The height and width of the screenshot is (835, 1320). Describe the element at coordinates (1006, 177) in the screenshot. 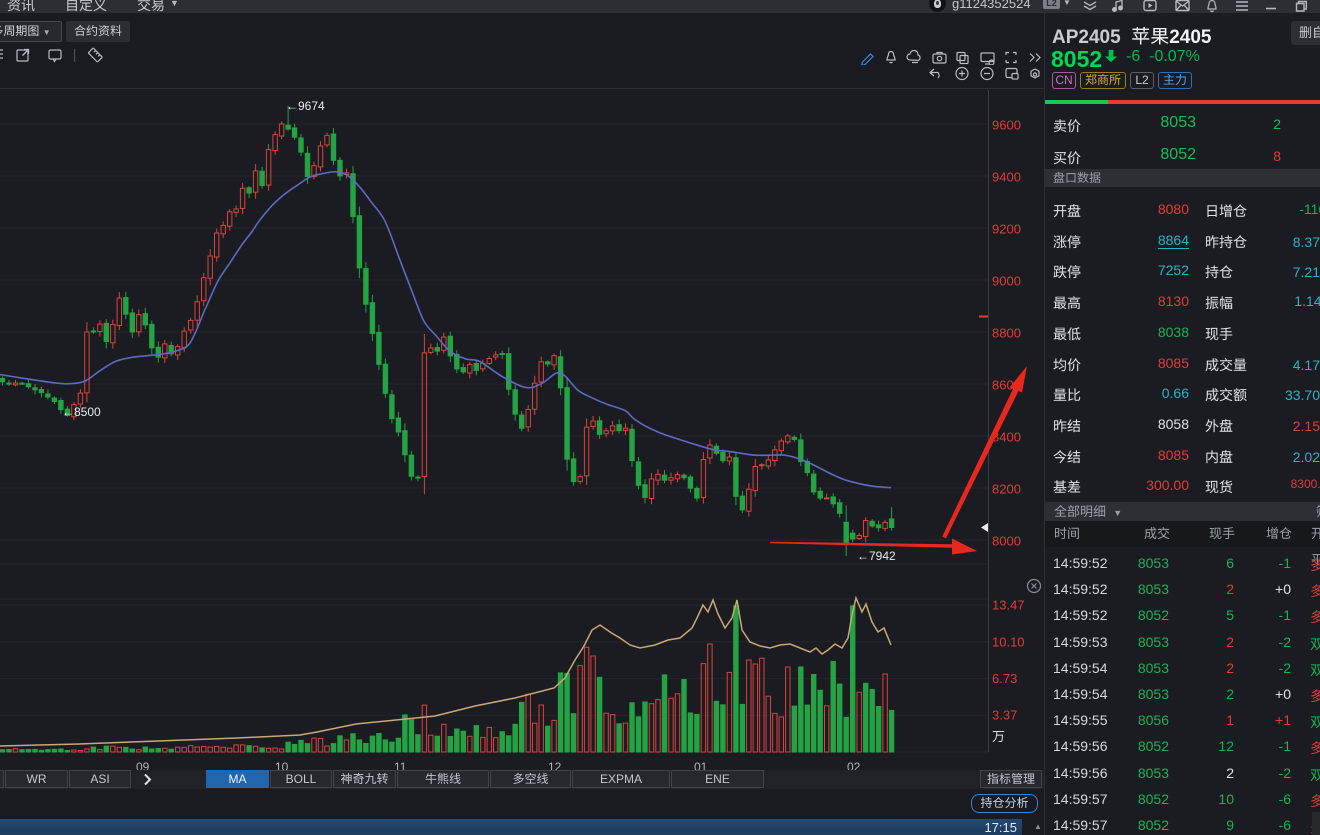

I see `svg-text: 9400` at that location.